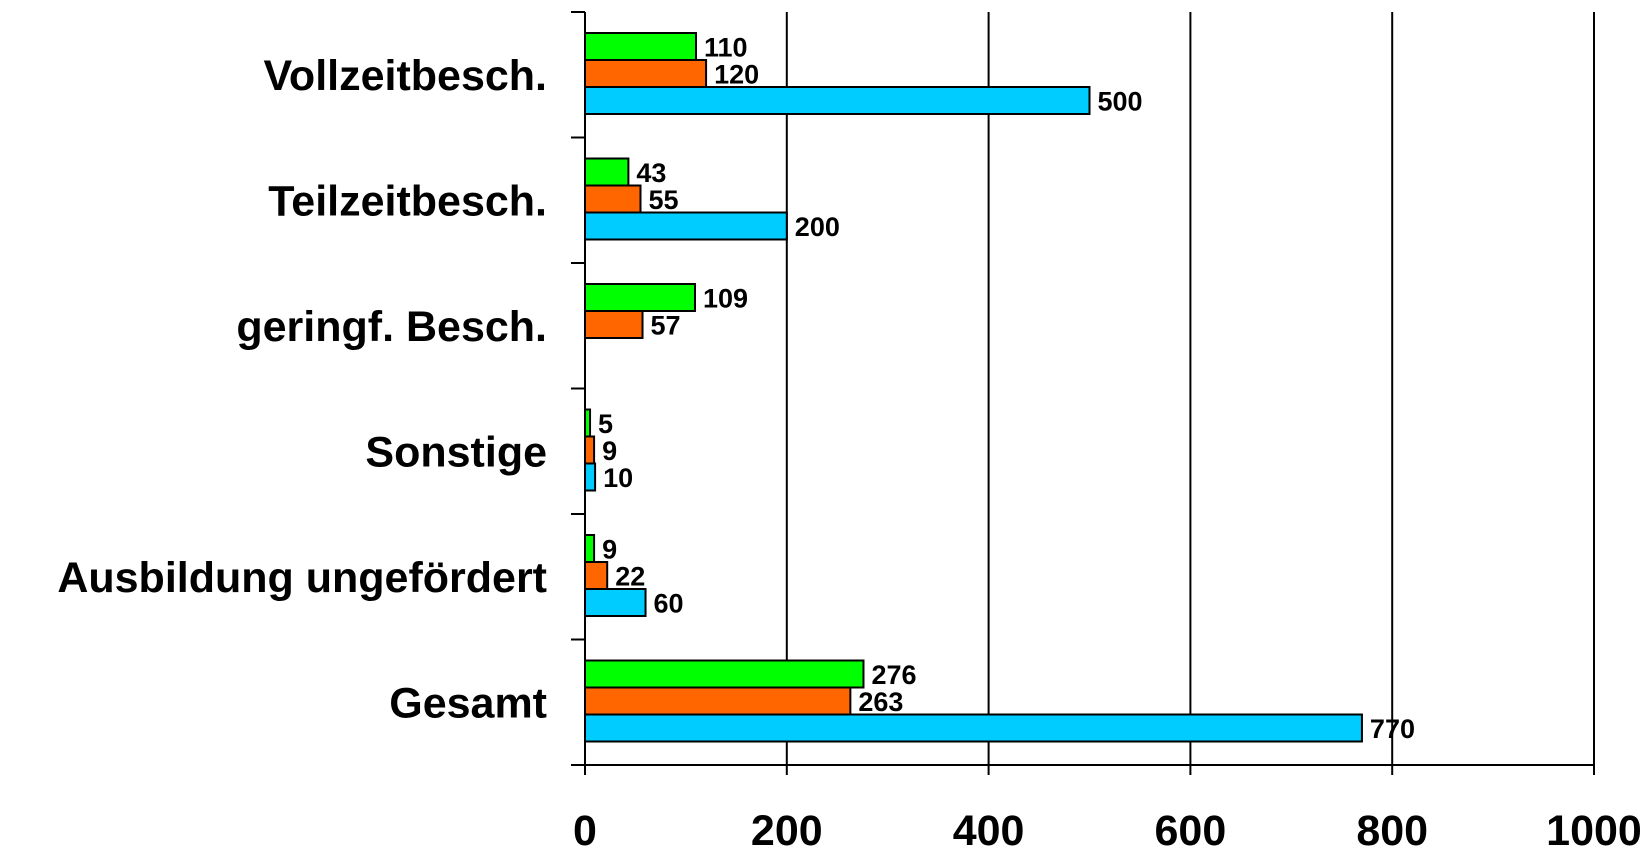  What do you see at coordinates (405, 76) in the screenshot?
I see `category-label: Vollzeitbesch.` at bounding box center [405, 76].